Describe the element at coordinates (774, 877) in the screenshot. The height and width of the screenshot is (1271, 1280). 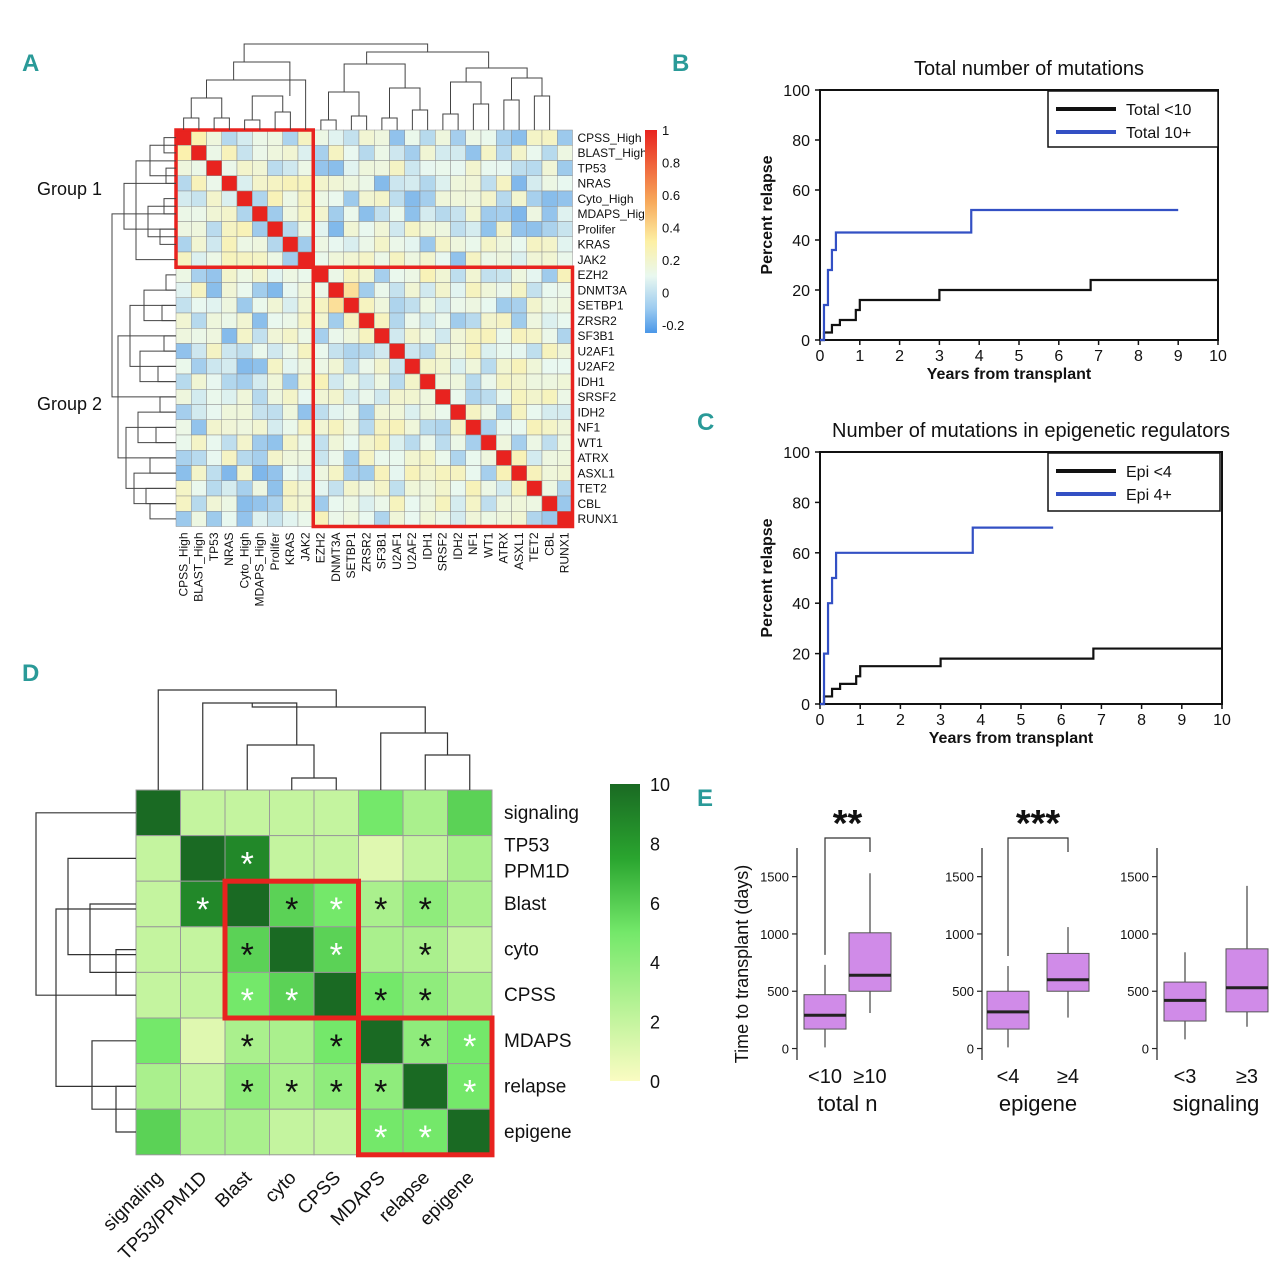
I see `e-y-tick-label: 1500` at that location.